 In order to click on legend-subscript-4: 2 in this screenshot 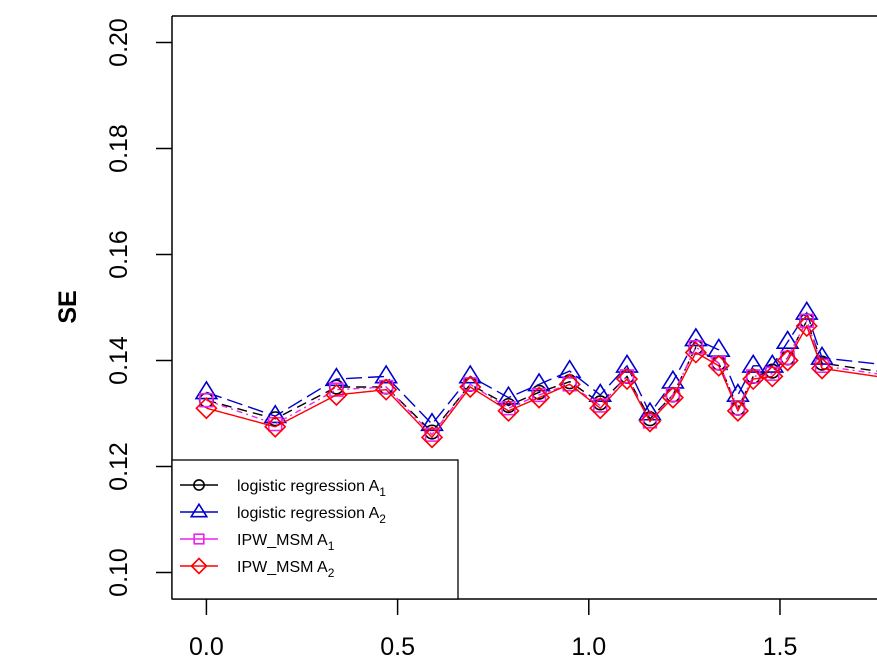, I will do `click(331, 573)`.